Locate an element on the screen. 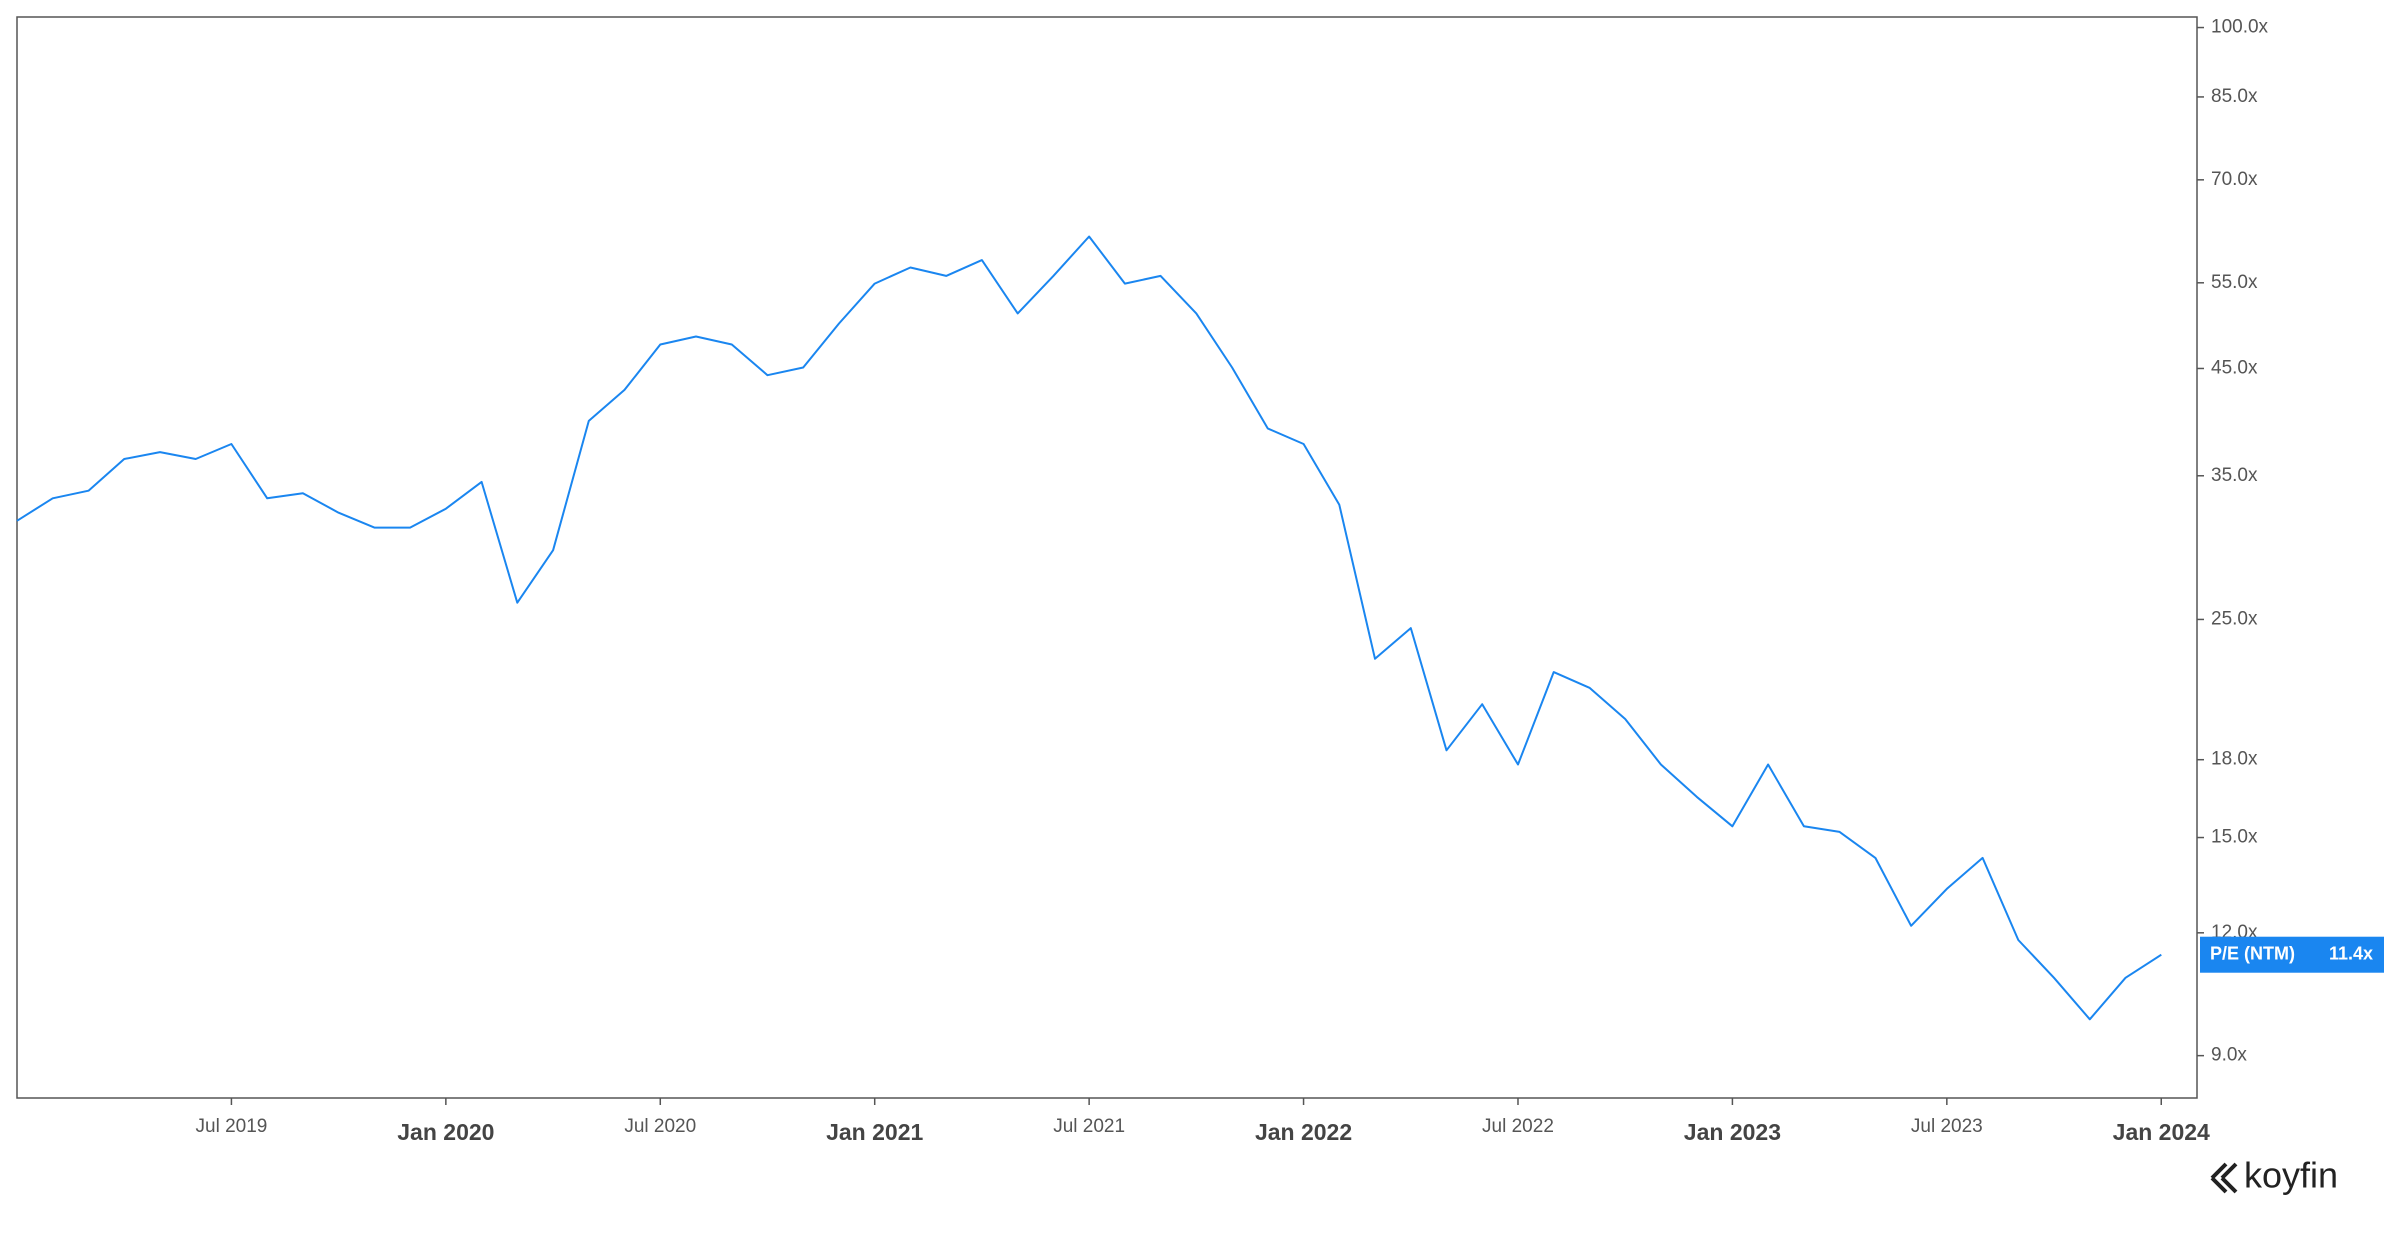 This screenshot has height=1240, width=2400. x-tick-label: Jul 2022 is located at coordinates (1518, 1126).